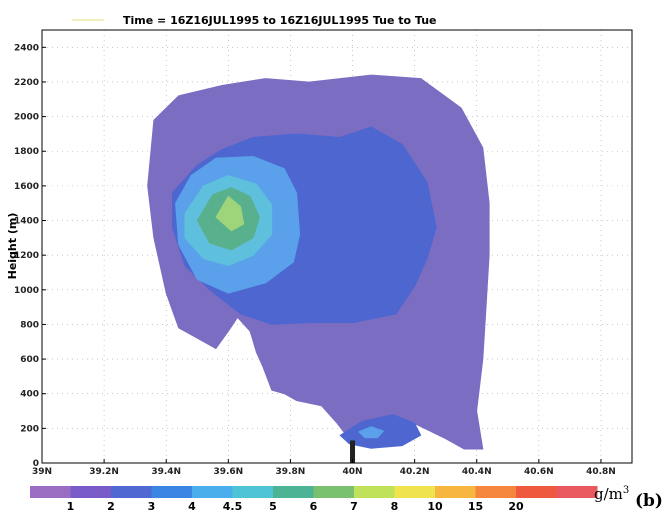 The width and height of the screenshot is (665, 516). Describe the element at coordinates (26, 118) in the screenshot. I see `y-tick-label: 2000` at that location.